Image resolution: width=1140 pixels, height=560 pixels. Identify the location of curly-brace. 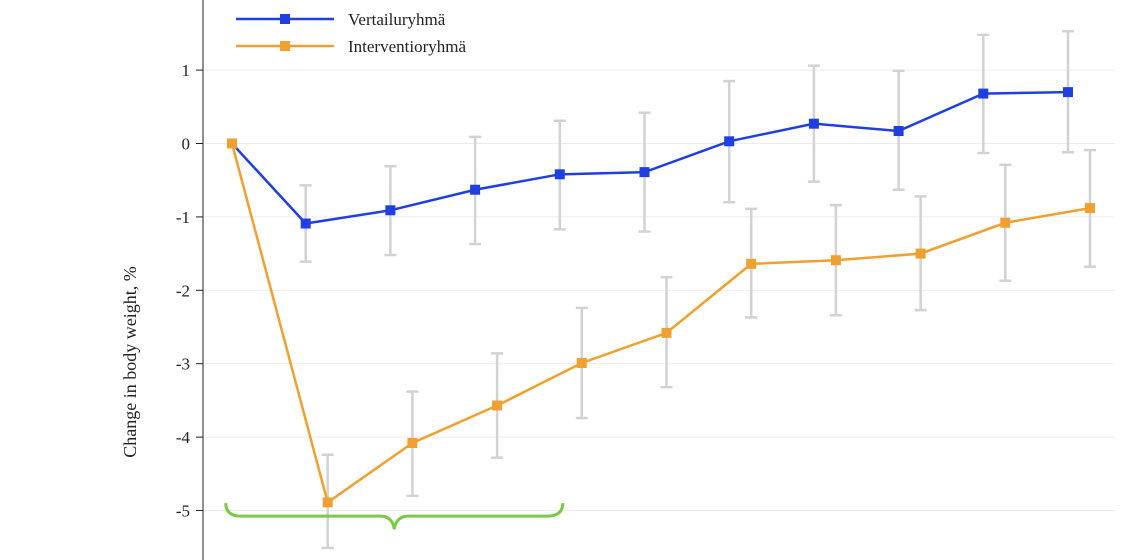
(394, 516).